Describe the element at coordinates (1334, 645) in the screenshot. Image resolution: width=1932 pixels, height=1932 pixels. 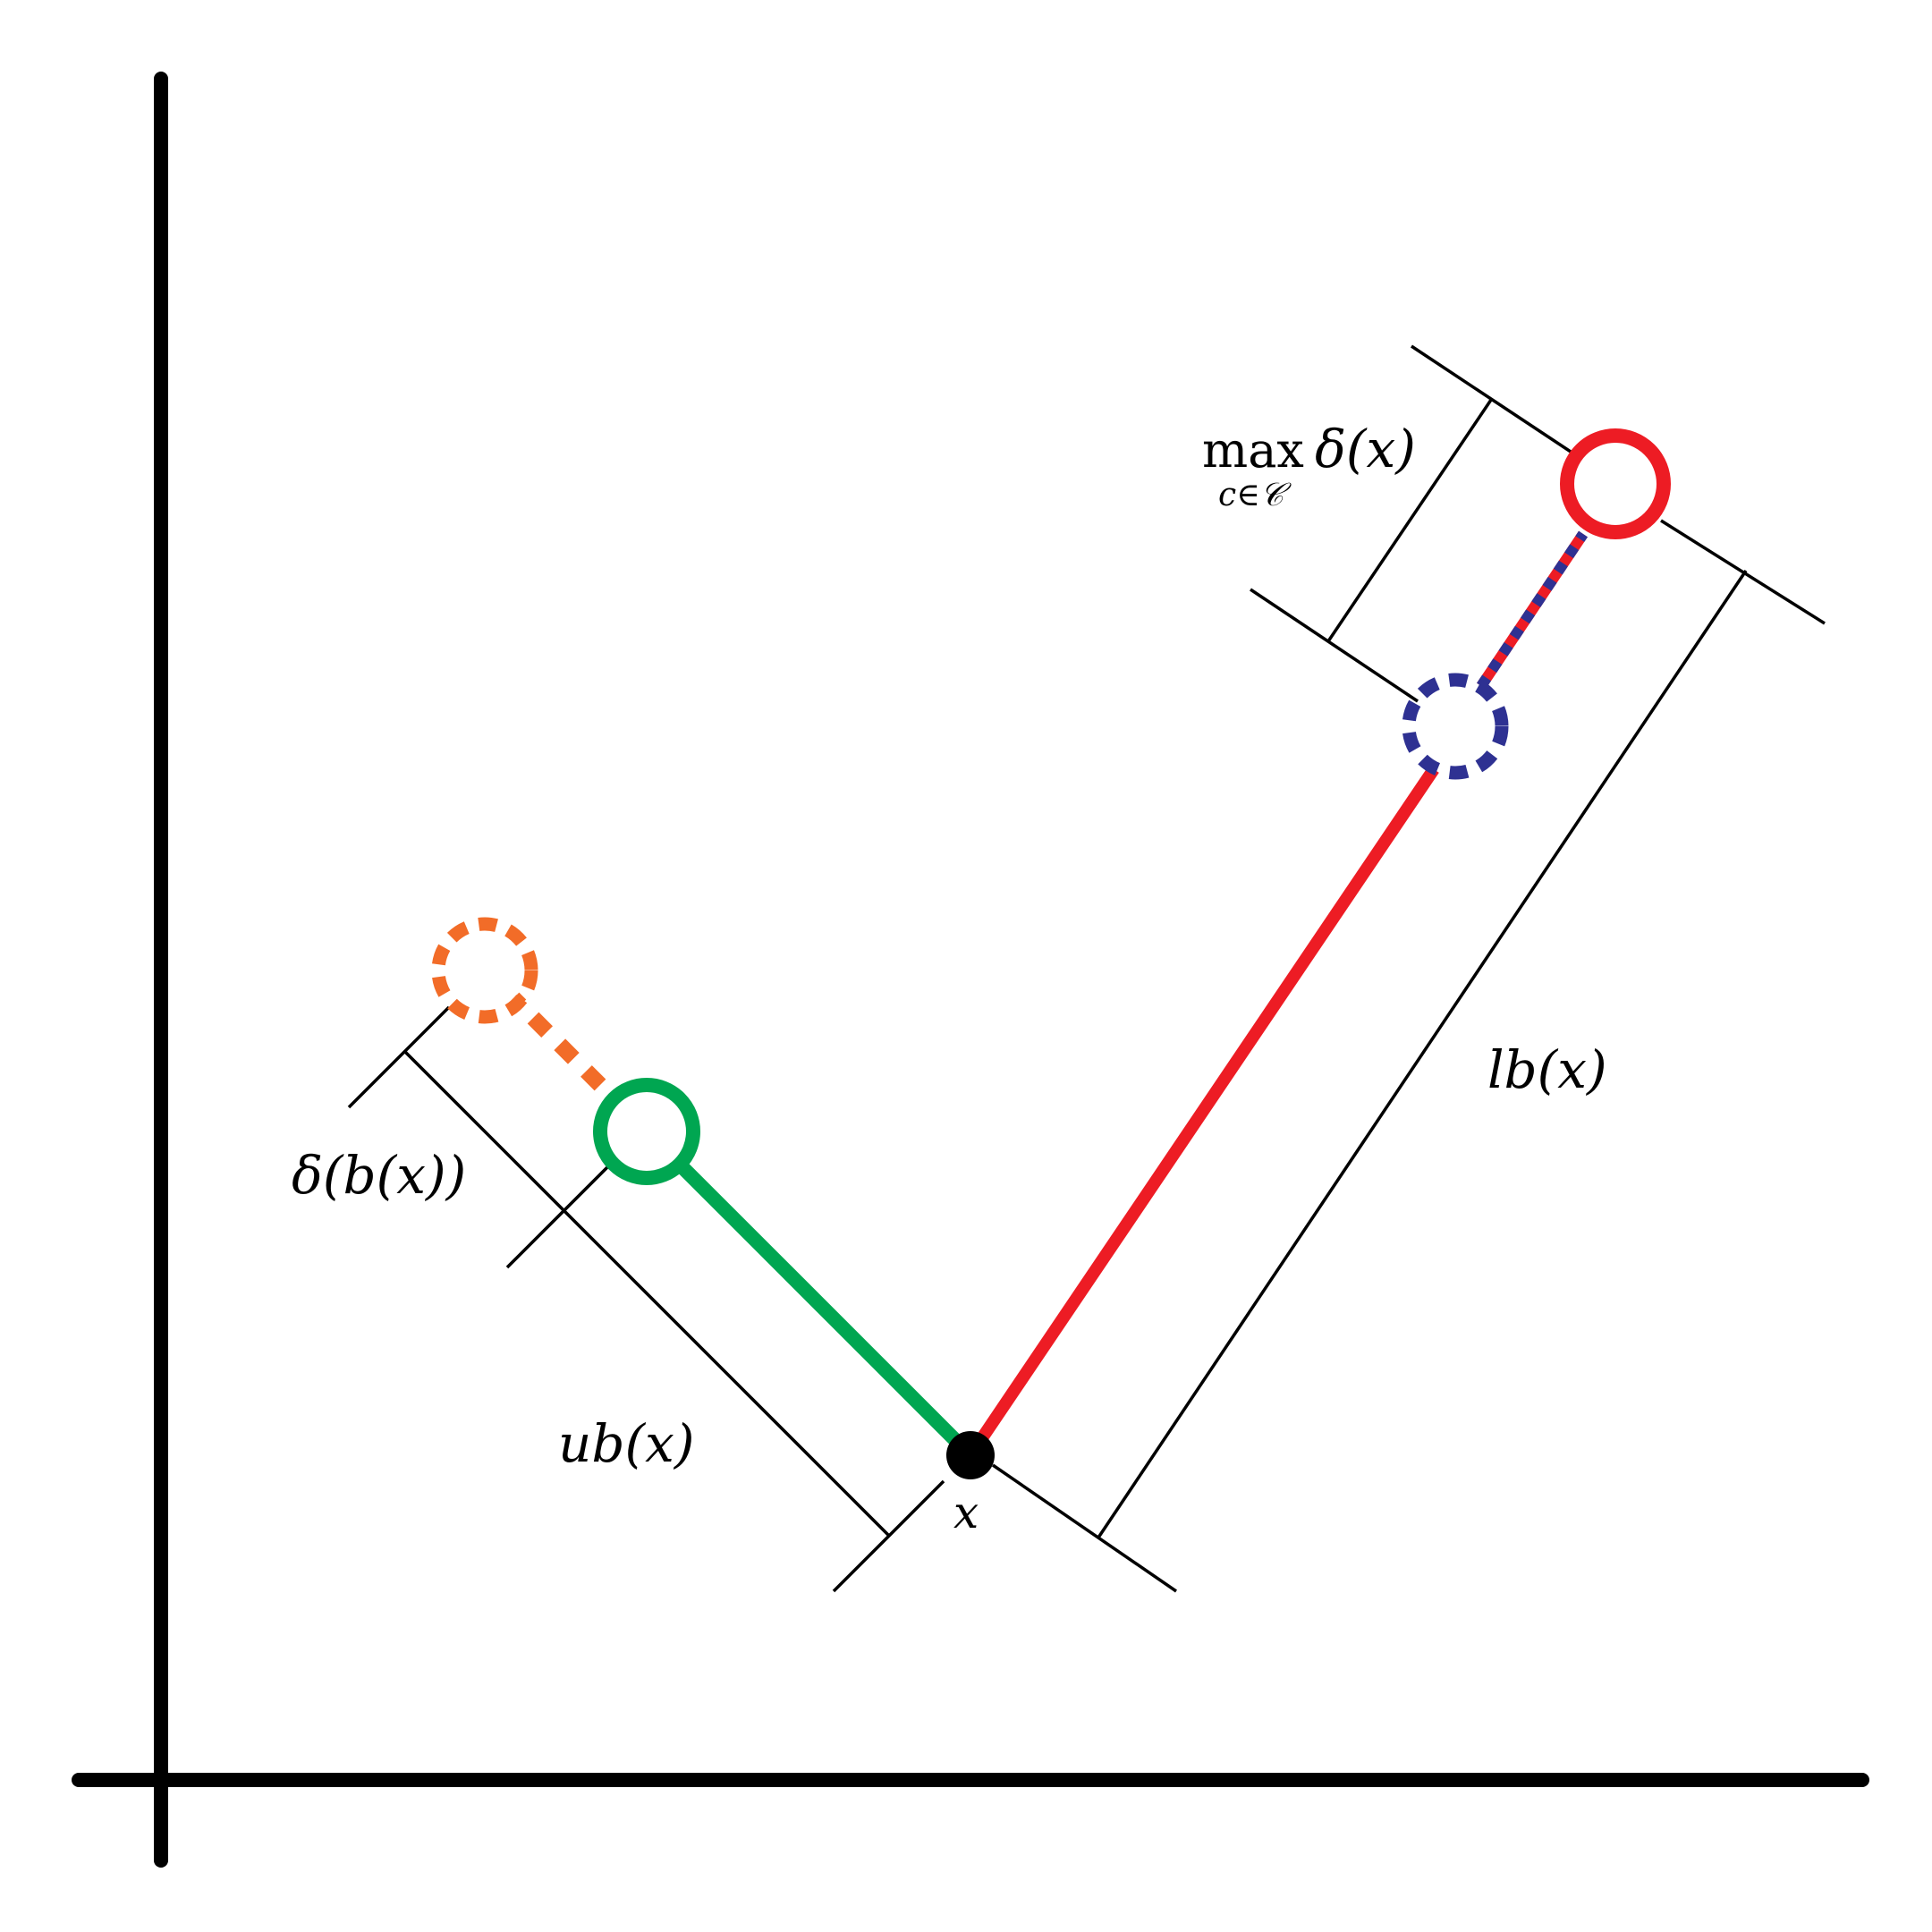
I see `max-delta-tick-bottom` at that location.